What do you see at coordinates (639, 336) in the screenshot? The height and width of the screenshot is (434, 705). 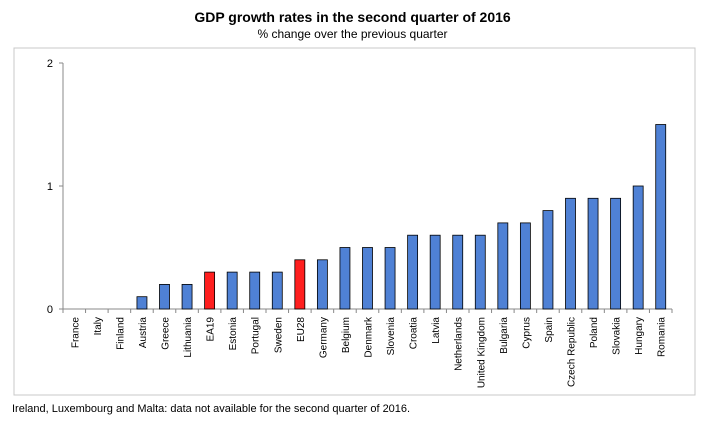 I see `x-tick-label: Hungary` at bounding box center [639, 336].